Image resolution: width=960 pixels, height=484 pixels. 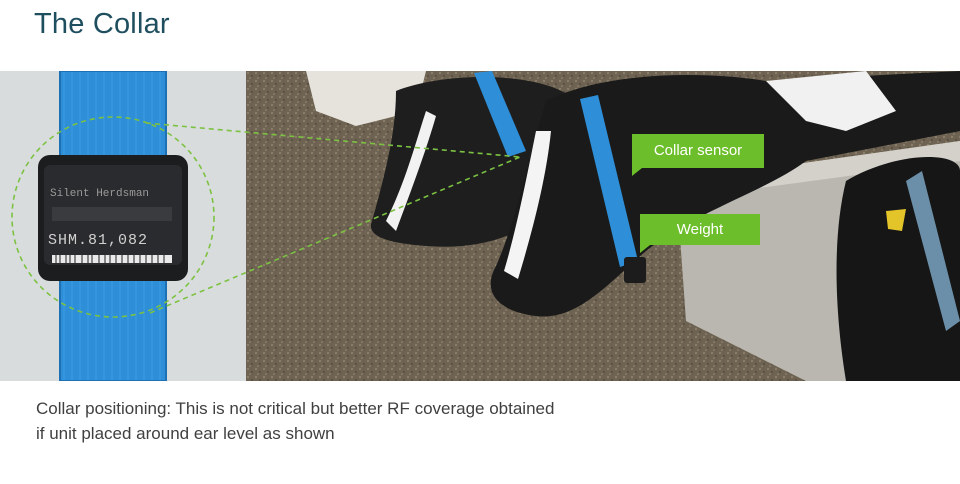 I want to click on device-brand-label: Silent Herdsman, so click(x=100, y=194).